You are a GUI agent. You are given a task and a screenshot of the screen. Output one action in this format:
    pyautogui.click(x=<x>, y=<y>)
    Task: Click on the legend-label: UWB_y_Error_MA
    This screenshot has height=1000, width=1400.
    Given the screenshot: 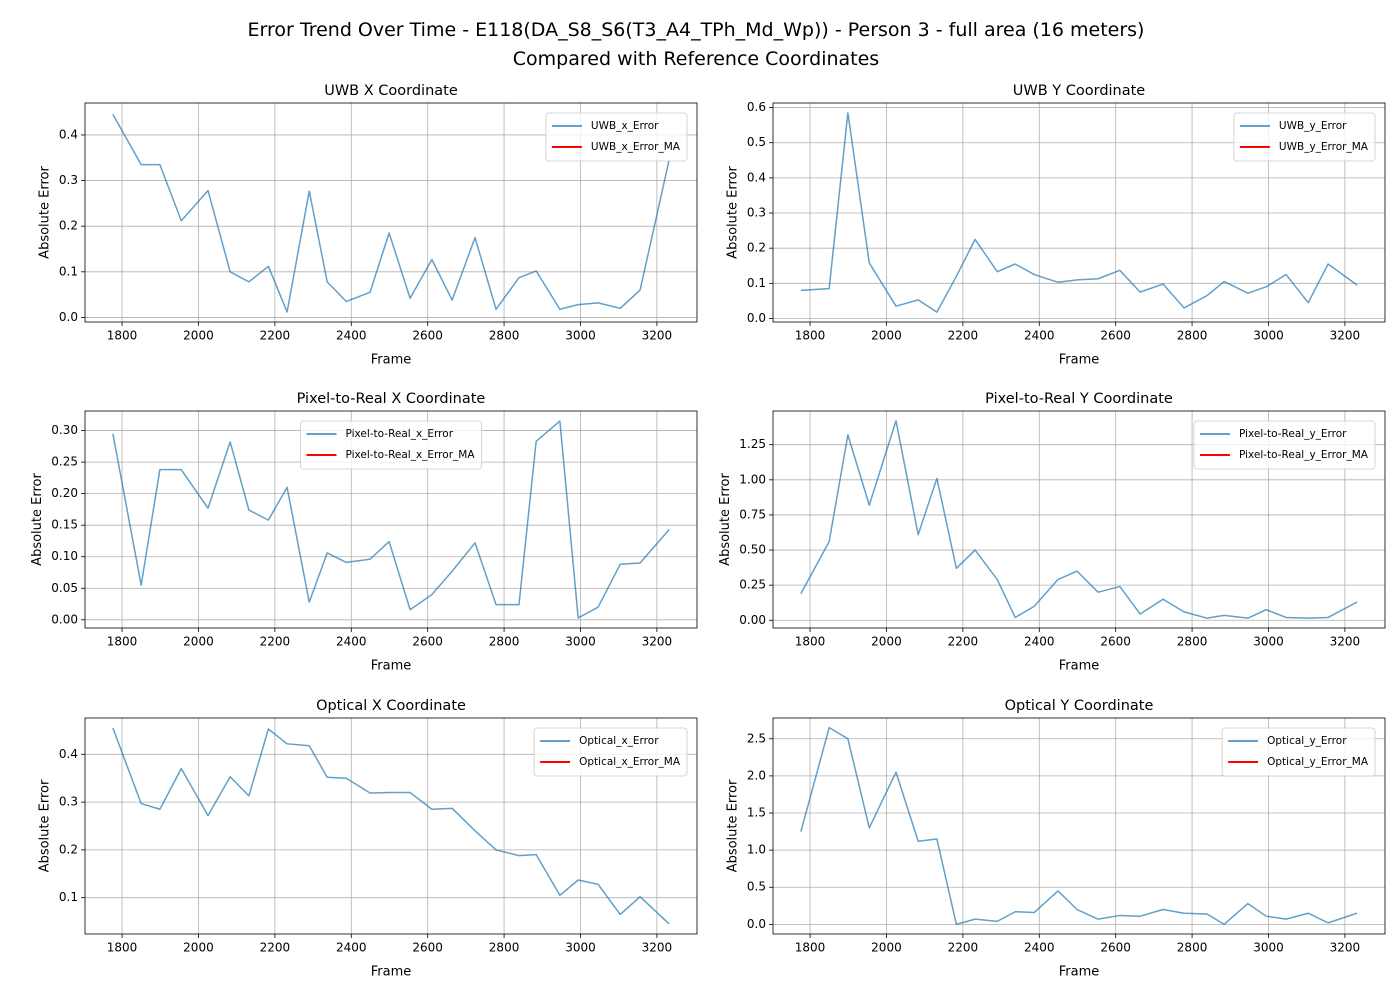 What is the action you would take?
    pyautogui.click(x=1324, y=147)
    